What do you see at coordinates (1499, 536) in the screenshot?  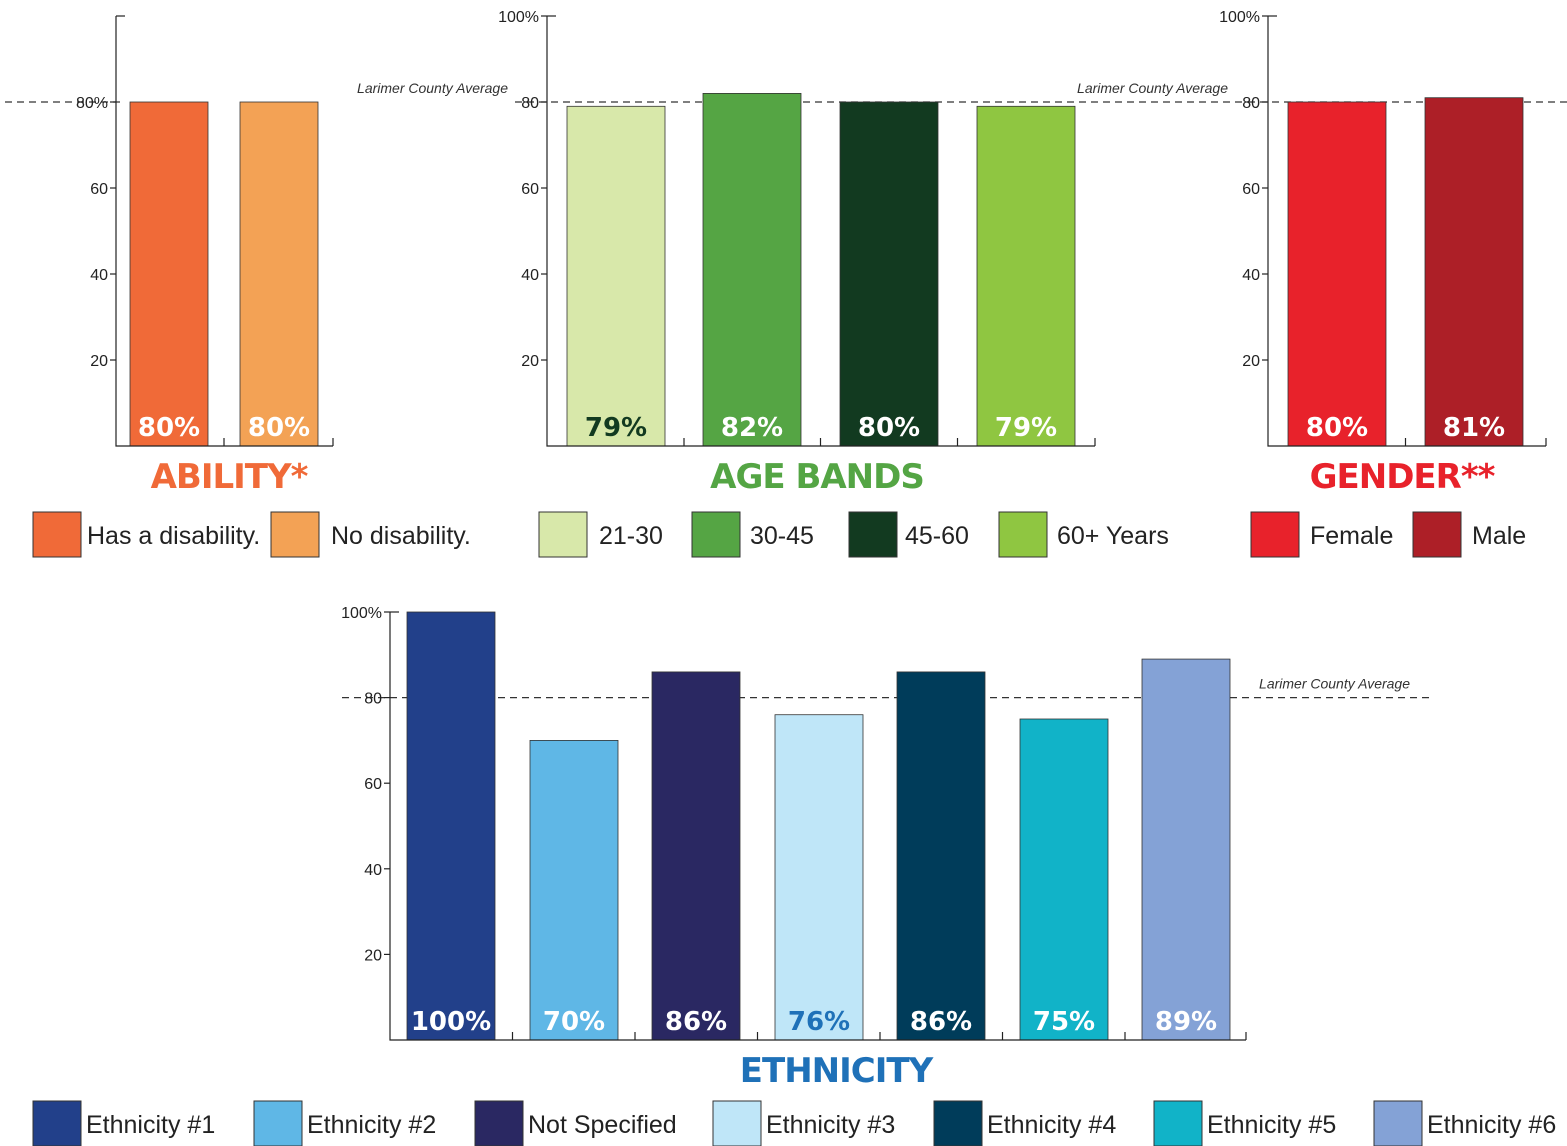 I see `gender-legend-label: Male` at bounding box center [1499, 536].